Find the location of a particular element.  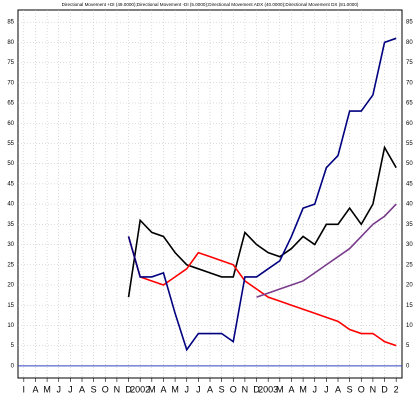

y-tick-label: 85 is located at coordinates (10, 23).